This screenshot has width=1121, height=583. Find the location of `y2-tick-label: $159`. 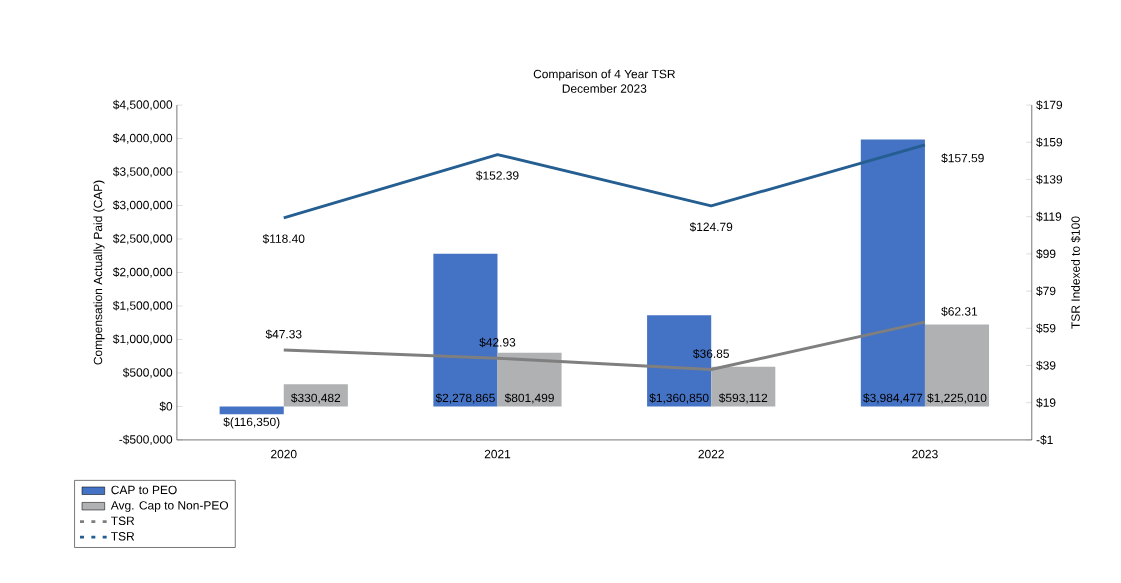

y2-tick-label: $159 is located at coordinates (1049, 142).